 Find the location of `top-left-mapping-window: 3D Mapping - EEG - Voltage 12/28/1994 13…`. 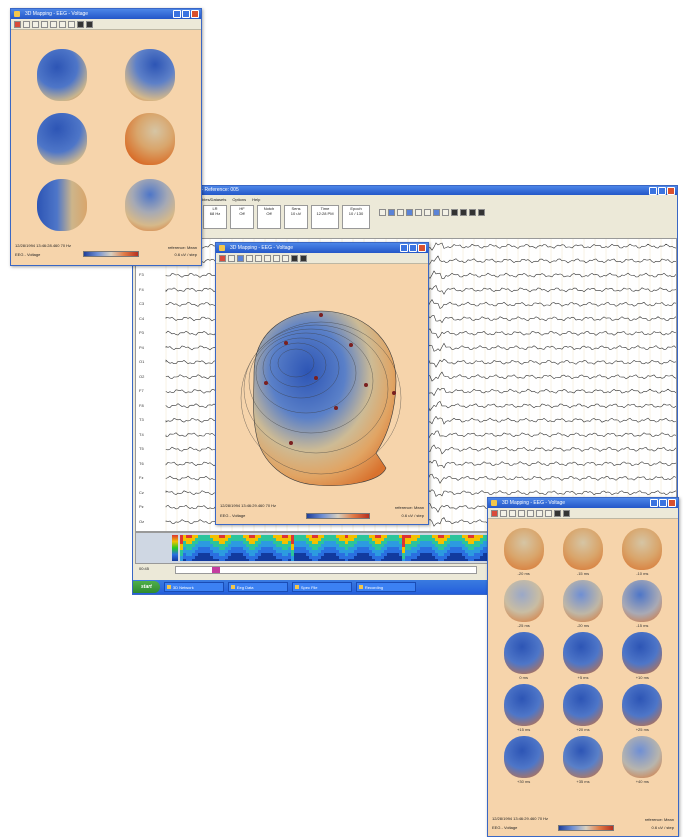

top-left-mapping-window: 3D Mapping - EEG - Voltage 12/28/1994 13… is located at coordinates (106, 137).